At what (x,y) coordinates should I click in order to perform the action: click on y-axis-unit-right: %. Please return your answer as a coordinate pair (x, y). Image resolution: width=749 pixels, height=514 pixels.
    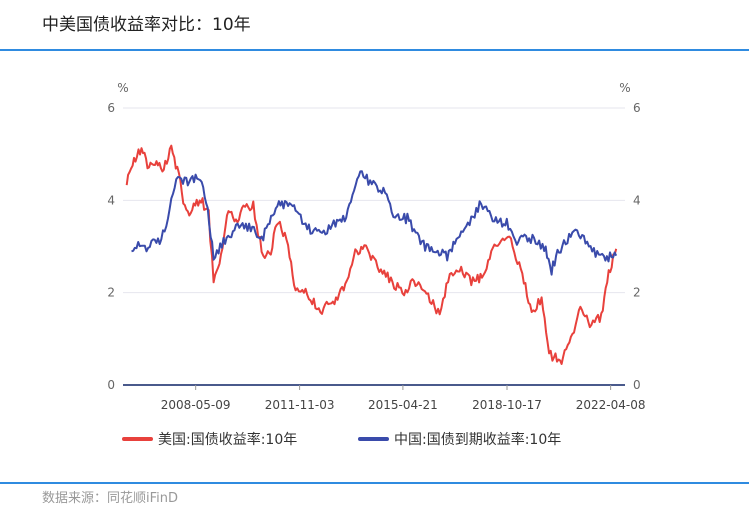
    Looking at the image, I should click on (624, 88).